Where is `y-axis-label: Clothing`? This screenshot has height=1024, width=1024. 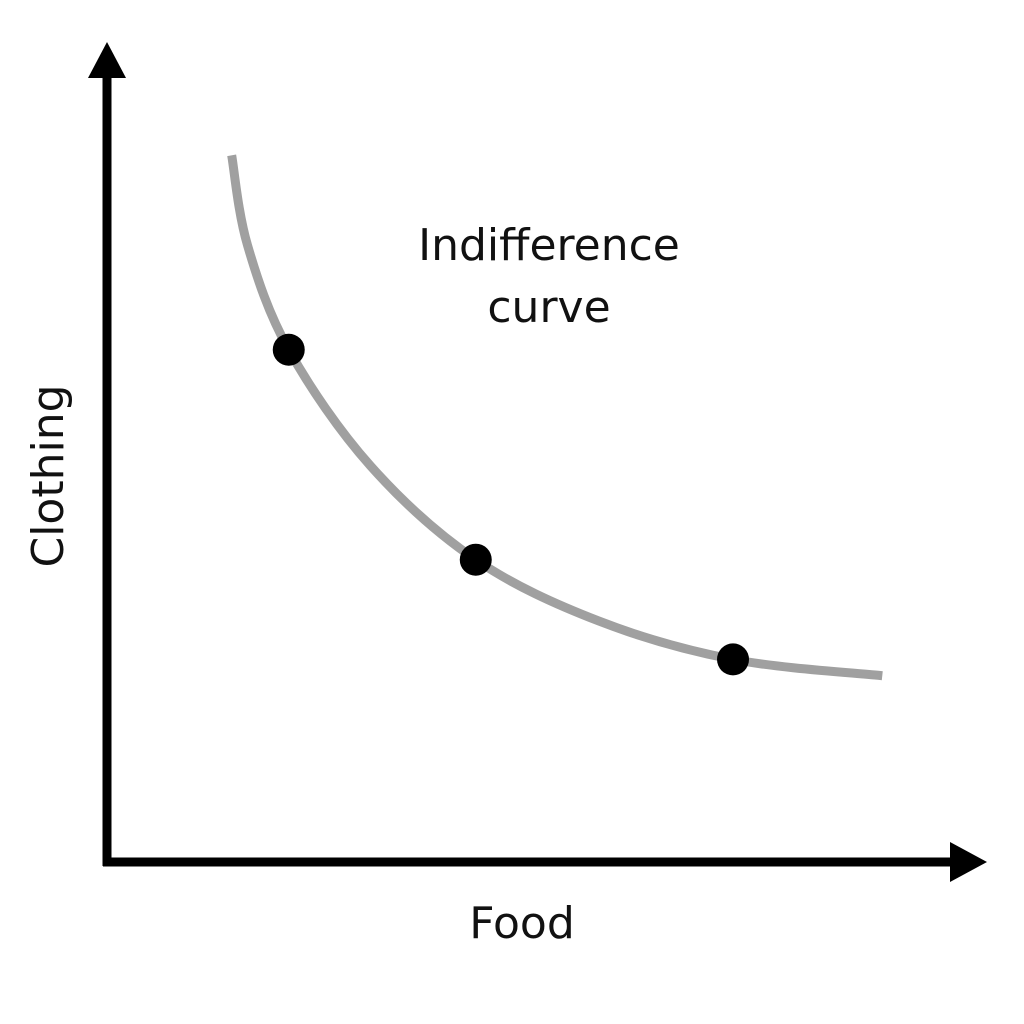
y-axis-label: Clothing is located at coordinates (48, 475).